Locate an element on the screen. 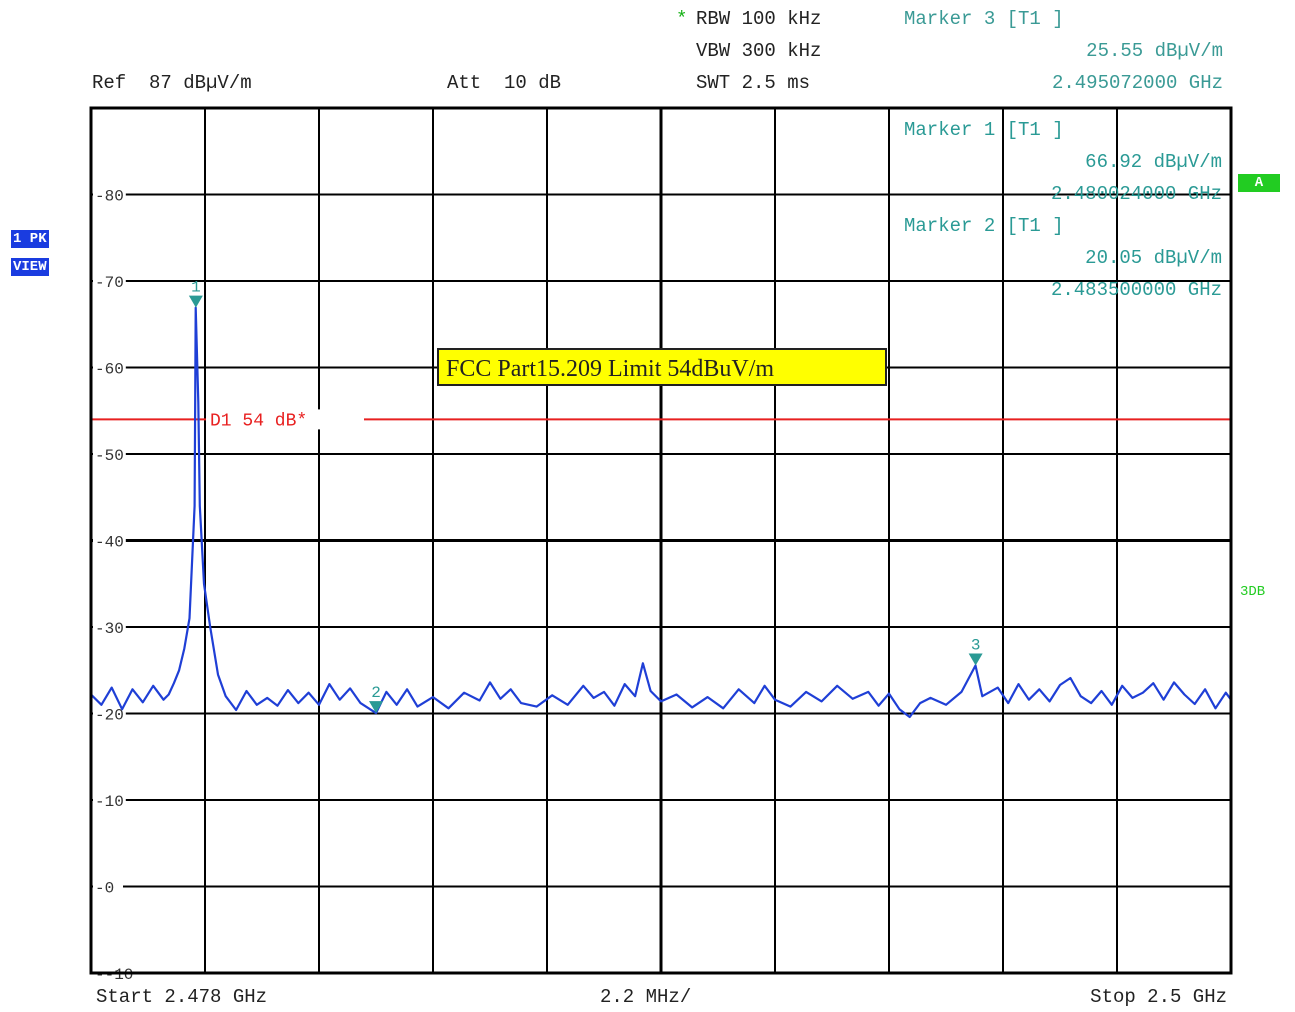 Image resolution: width=1295 pixels, height=1012 pixels. marker1-frequency: 2.480024000 GHz is located at coordinates (1136, 194).